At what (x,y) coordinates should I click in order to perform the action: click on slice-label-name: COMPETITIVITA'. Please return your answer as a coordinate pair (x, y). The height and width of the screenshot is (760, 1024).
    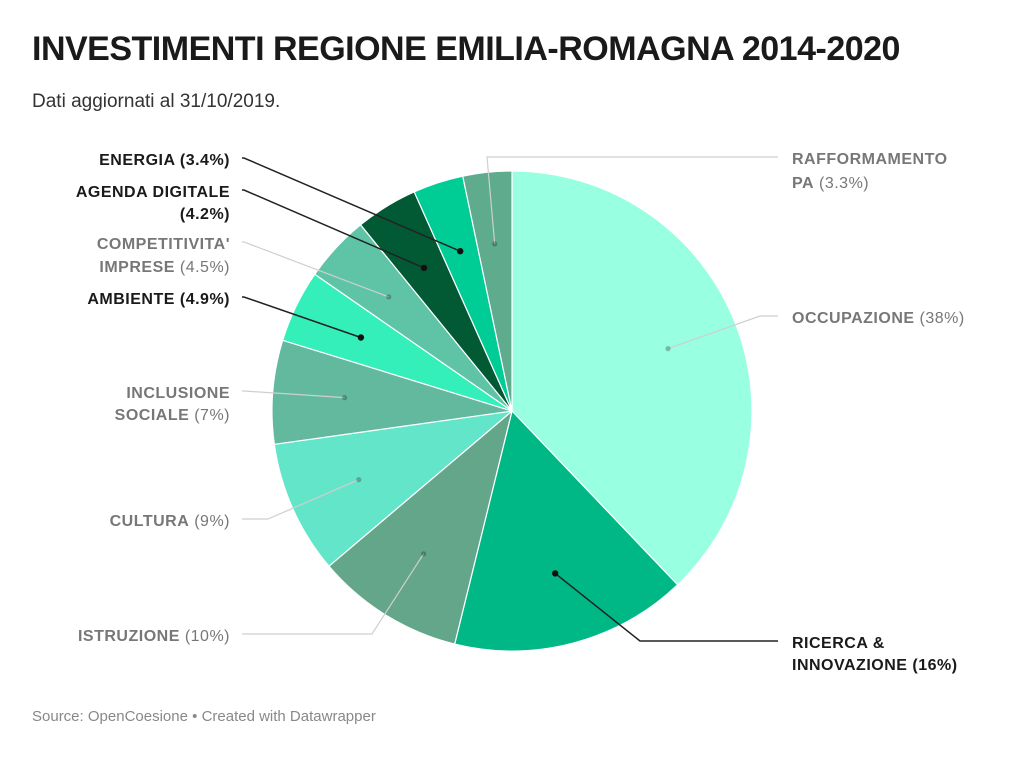
    Looking at the image, I should click on (163, 244).